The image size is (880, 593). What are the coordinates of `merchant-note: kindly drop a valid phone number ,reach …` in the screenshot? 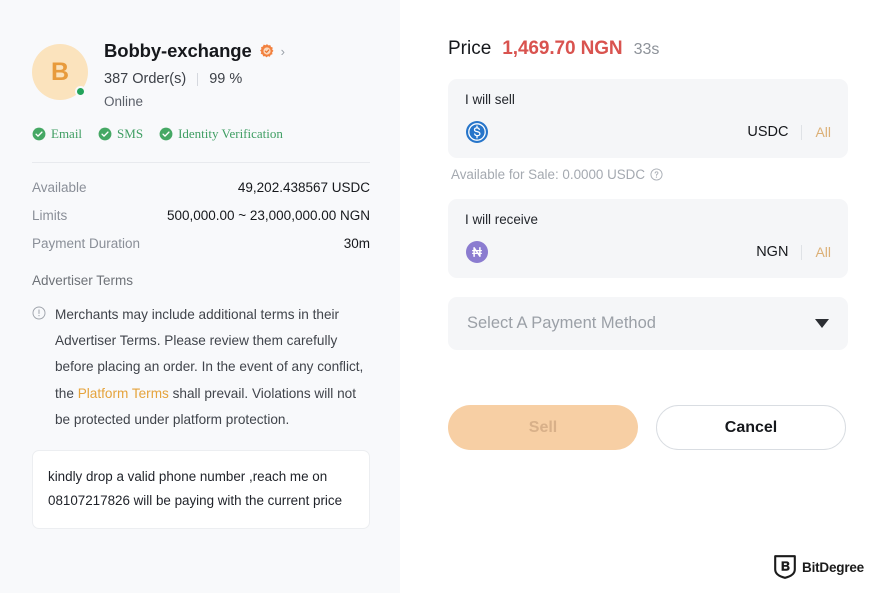 It's located at (201, 489).